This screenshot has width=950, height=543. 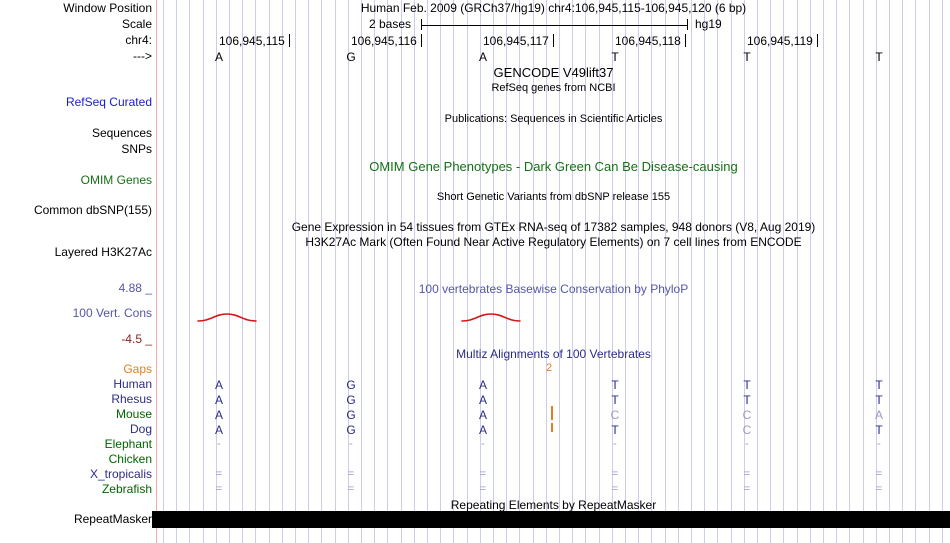 What do you see at coordinates (553, 505) in the screenshot?
I see `track-title-repeatmasker: Repeating Elements by RepeatMasker` at bounding box center [553, 505].